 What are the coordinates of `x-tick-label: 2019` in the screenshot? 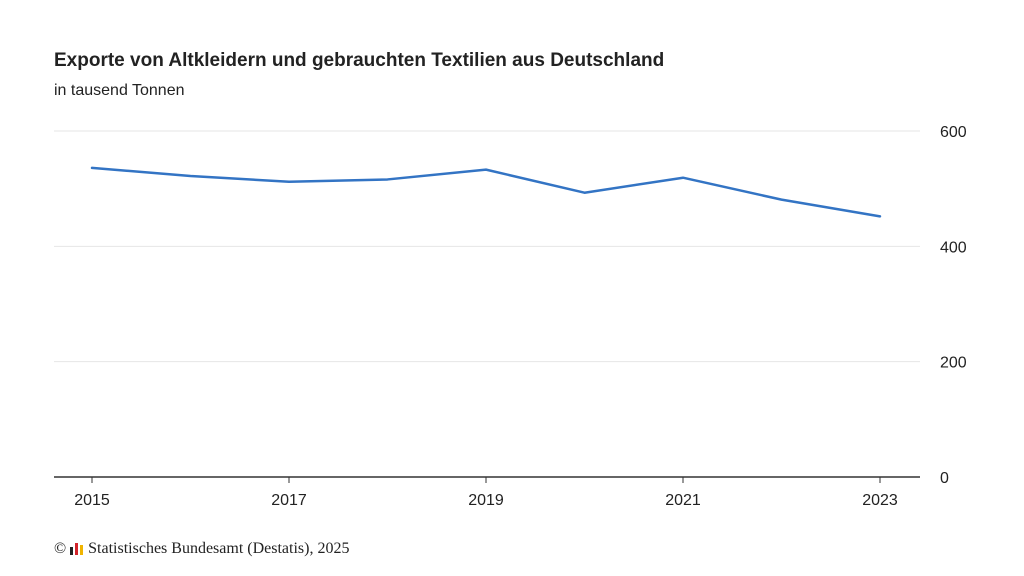 It's located at (486, 500).